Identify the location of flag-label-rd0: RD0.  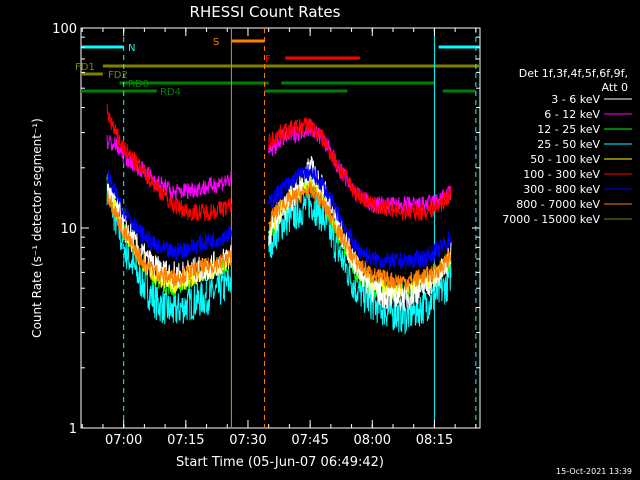
(138, 84).